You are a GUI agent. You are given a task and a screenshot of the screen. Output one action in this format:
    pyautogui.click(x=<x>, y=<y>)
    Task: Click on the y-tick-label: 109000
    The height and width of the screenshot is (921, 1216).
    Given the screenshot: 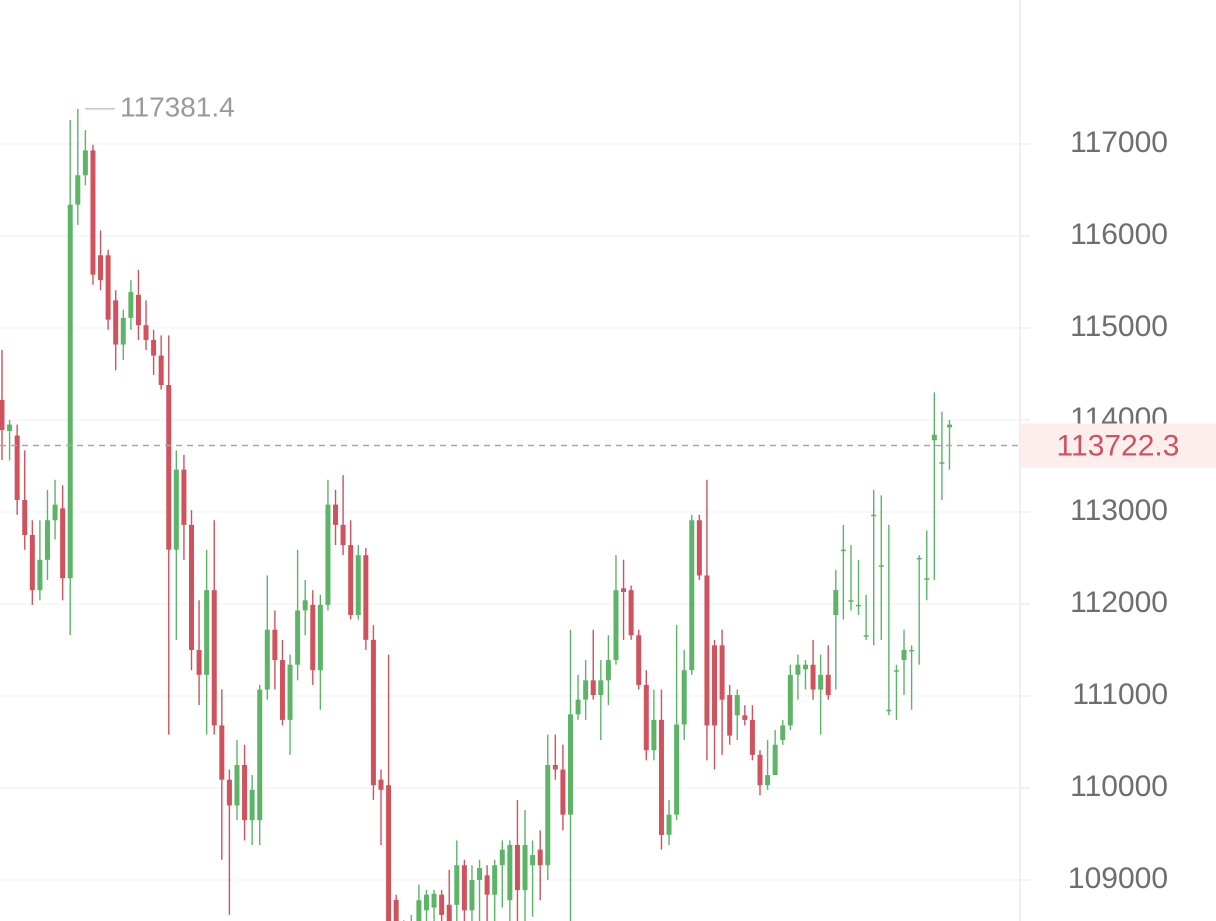 What is the action you would take?
    pyautogui.click(x=1118, y=878)
    